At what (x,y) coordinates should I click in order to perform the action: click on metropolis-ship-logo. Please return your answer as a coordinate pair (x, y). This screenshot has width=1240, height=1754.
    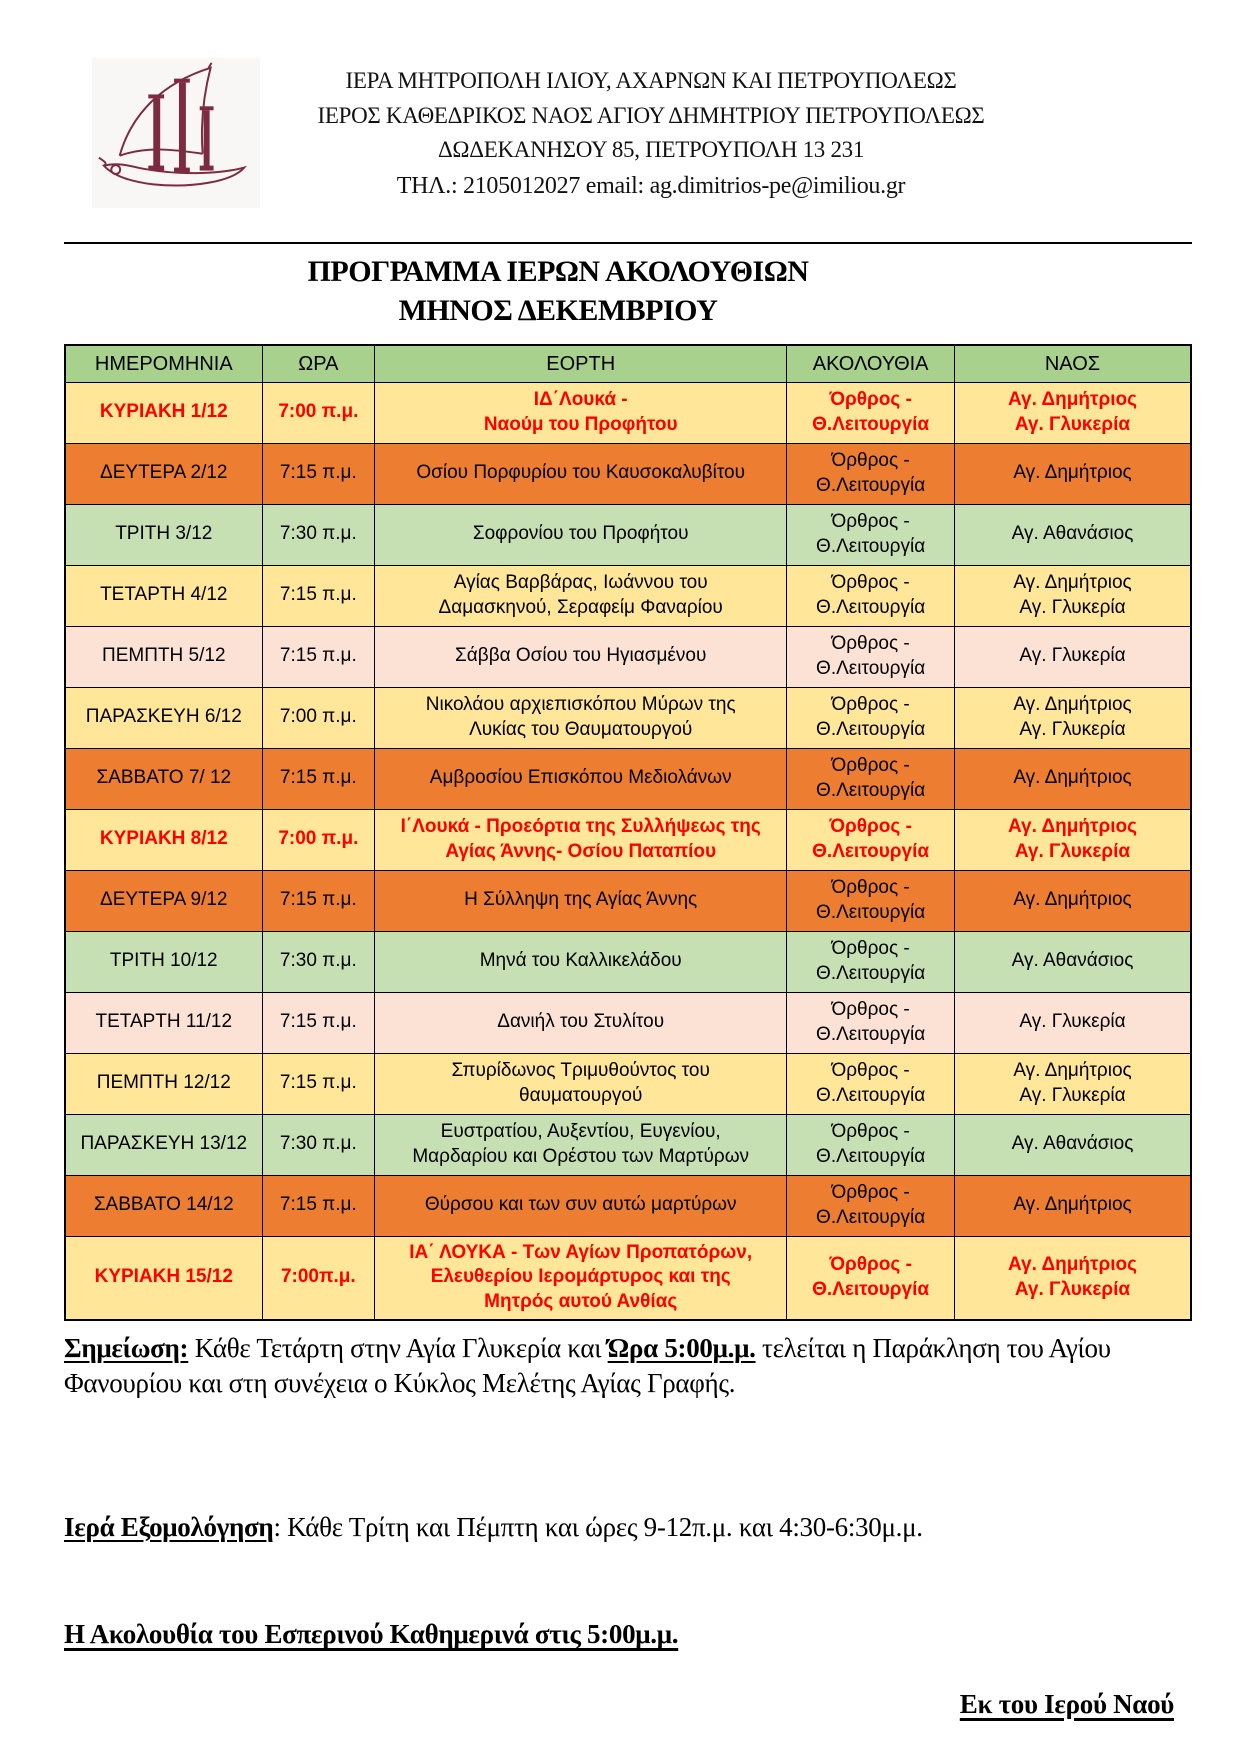
    Looking at the image, I should click on (176, 133).